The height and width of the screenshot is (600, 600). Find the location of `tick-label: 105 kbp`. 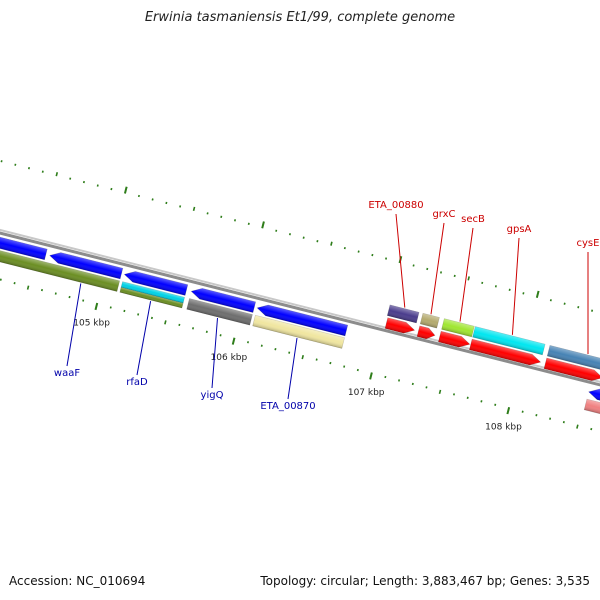

tick-label: 105 kbp is located at coordinates (91, 323).